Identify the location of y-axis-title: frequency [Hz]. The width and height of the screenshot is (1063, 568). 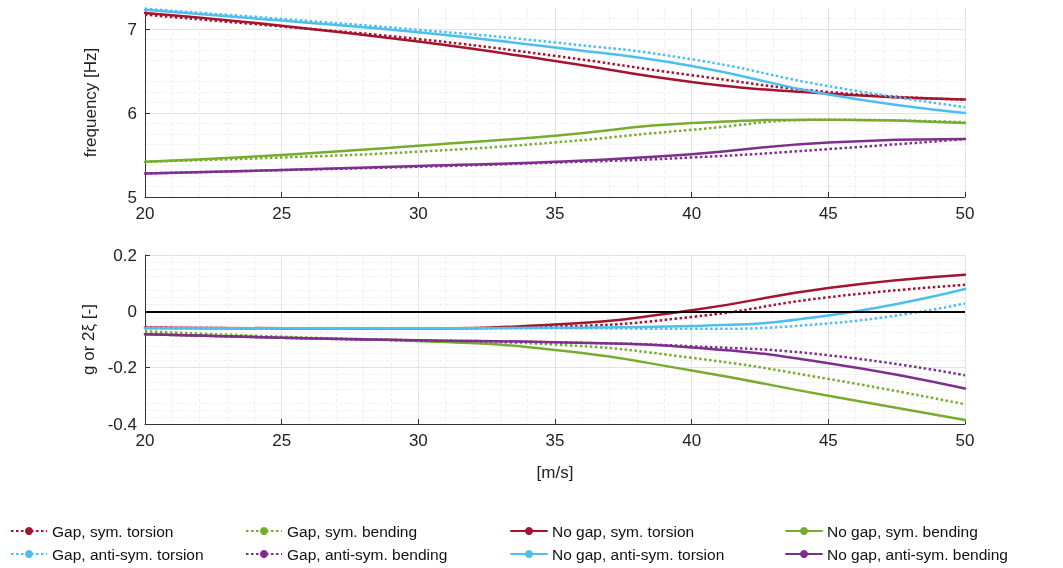
(90, 102).